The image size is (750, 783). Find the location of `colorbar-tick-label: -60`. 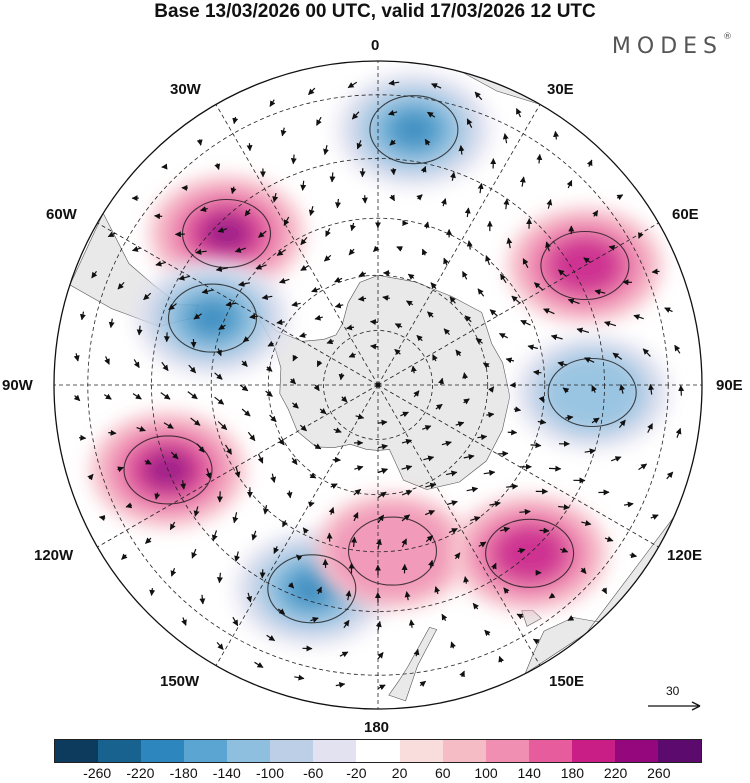

colorbar-tick-label: -60 is located at coordinates (313, 773).